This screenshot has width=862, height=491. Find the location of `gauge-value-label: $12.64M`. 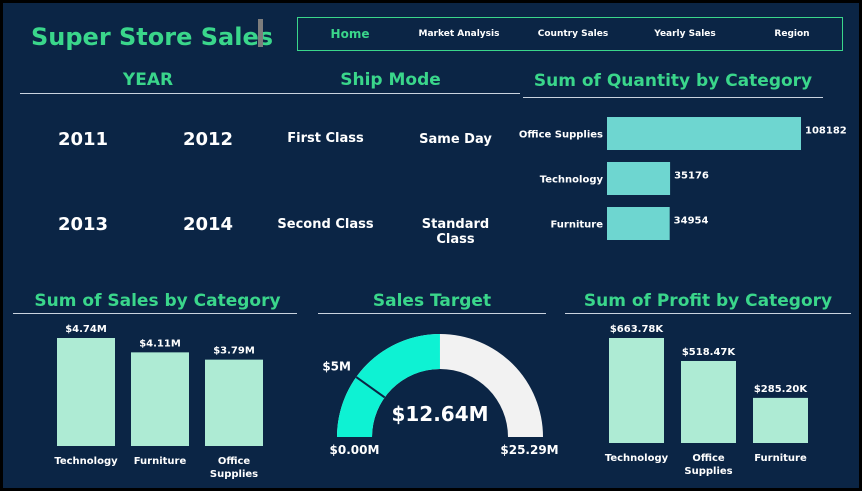

gauge-value-label: $12.64M is located at coordinates (439, 414).